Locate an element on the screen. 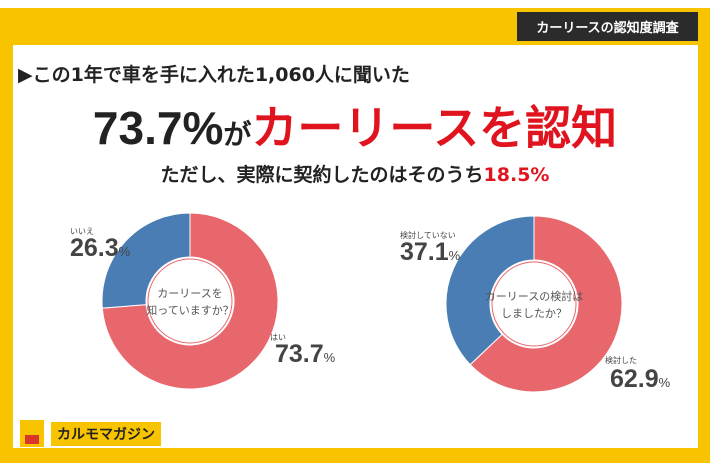 The height and width of the screenshot is (474, 710). chart2-unit-no: % is located at coordinates (454, 255).